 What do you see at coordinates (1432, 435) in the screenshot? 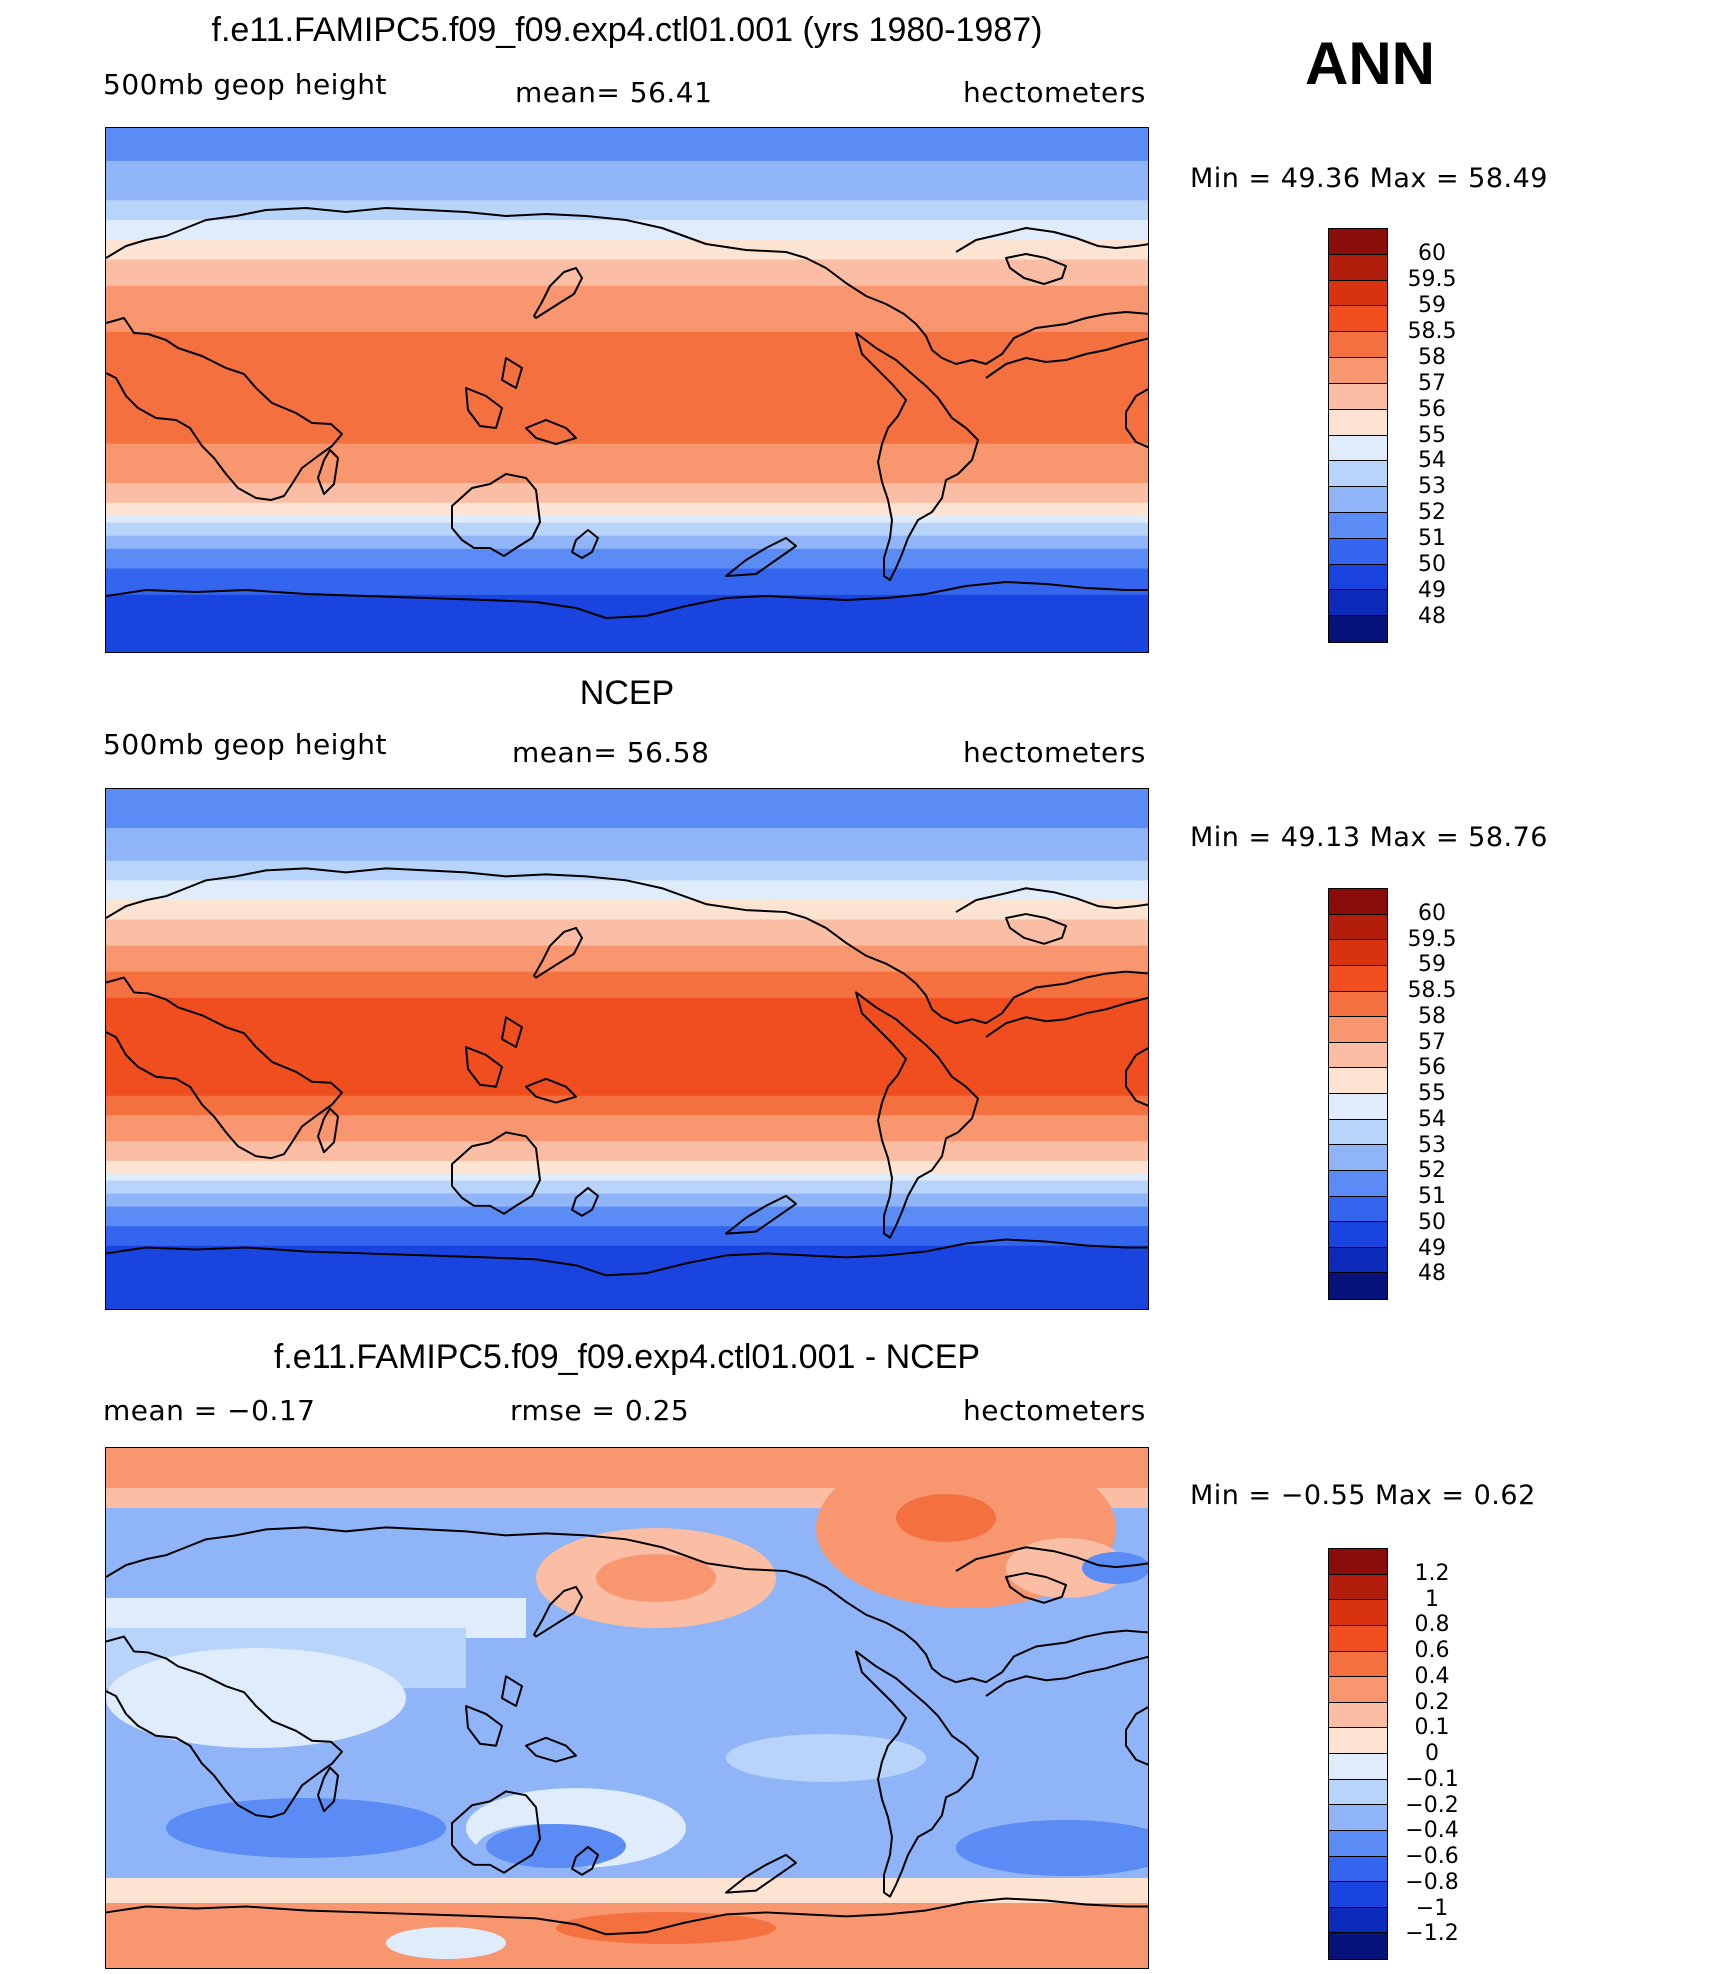
I see `colorbar-tick-label: 55` at bounding box center [1432, 435].